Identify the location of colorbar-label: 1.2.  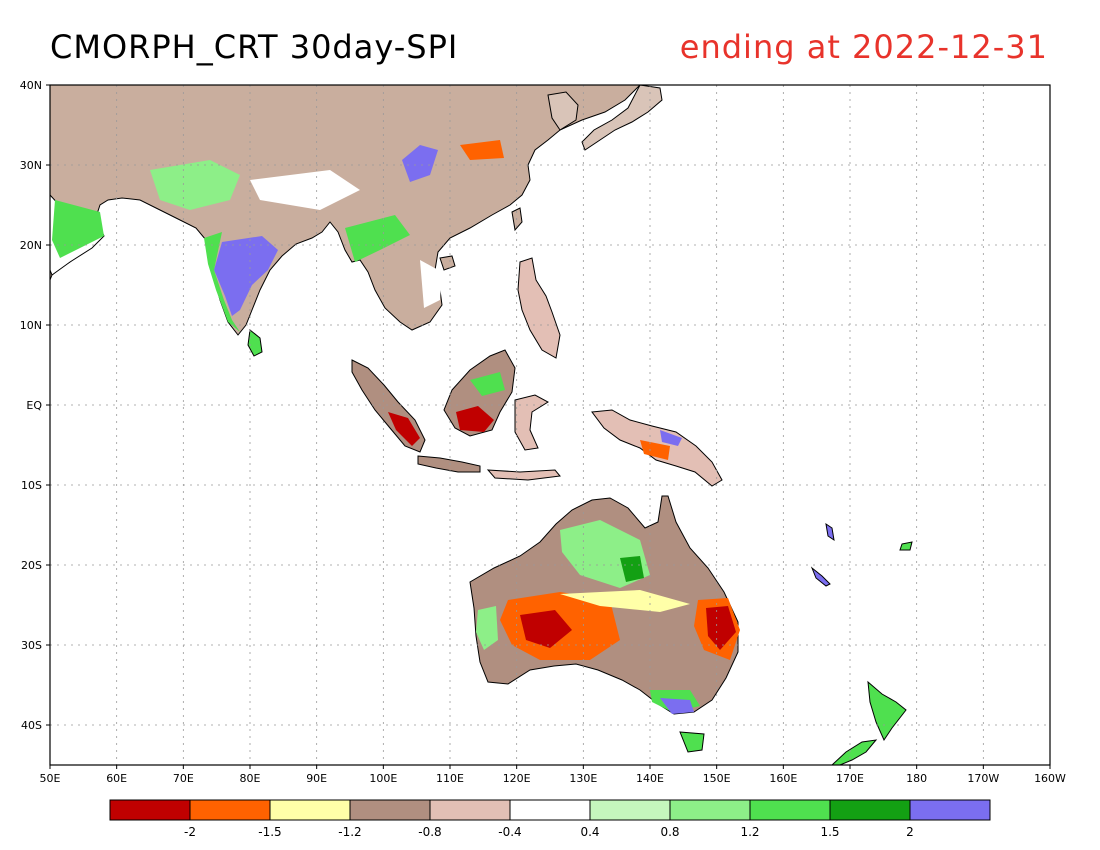
(749, 832).